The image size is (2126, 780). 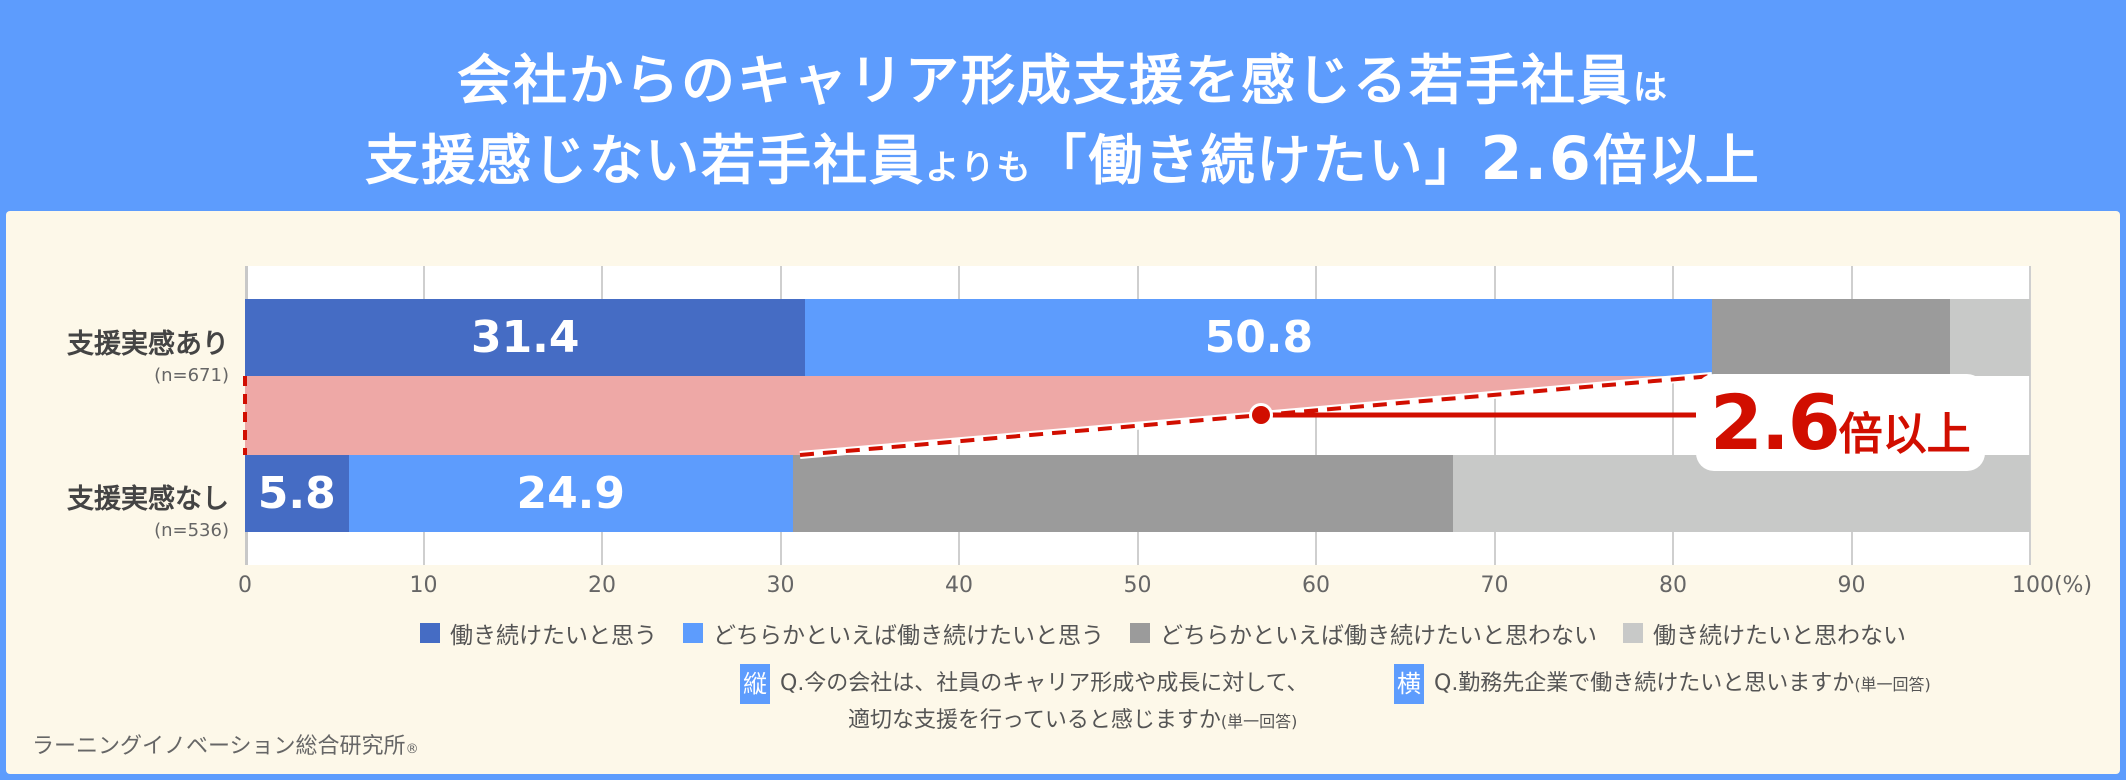 What do you see at coordinates (2052, 585) in the screenshot?
I see `x-tick-label: 100(%)` at bounding box center [2052, 585].